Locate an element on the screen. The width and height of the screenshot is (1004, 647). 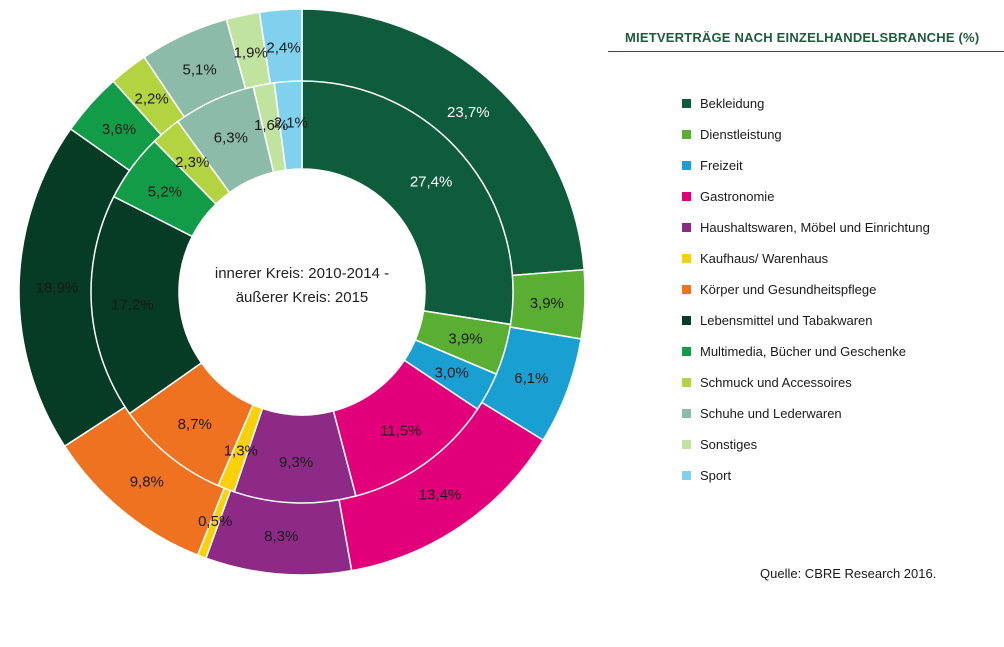
inner-label-kaufhaus-warenhaus: 1,3% is located at coordinates (241, 451).